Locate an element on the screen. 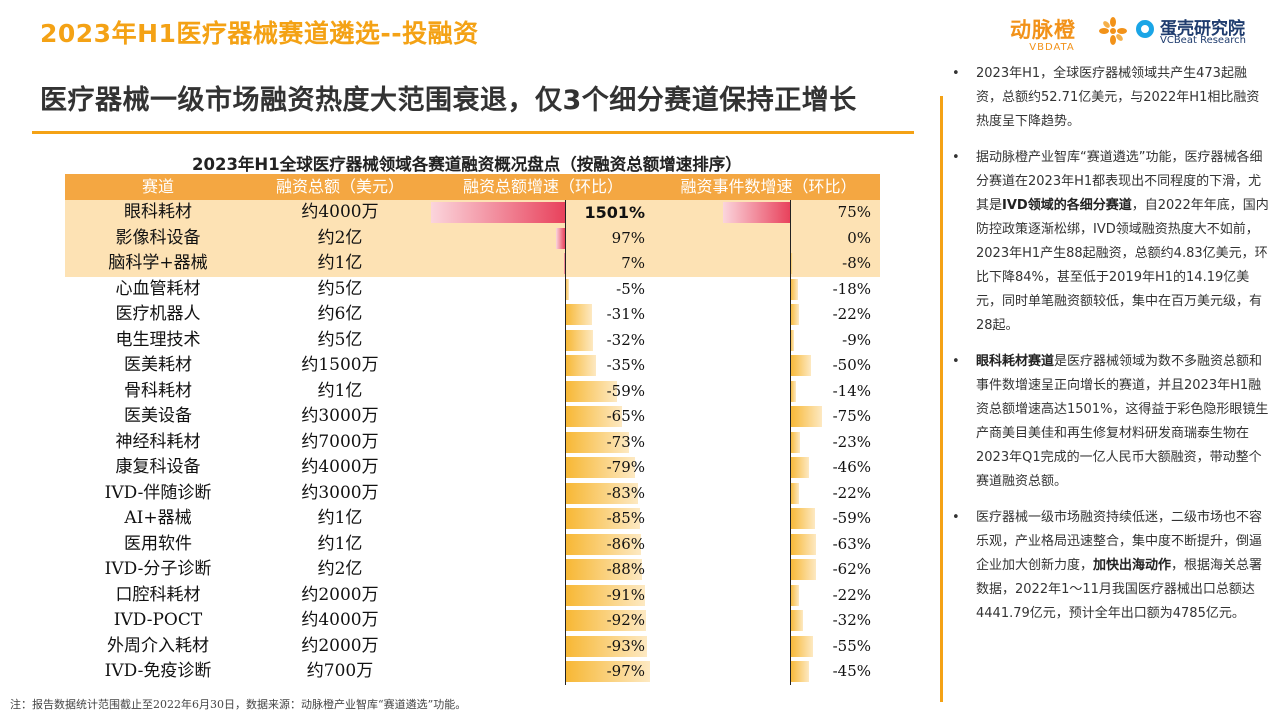  bullet-emphasis: 眼科耗材赛道 is located at coordinates (1015, 361).